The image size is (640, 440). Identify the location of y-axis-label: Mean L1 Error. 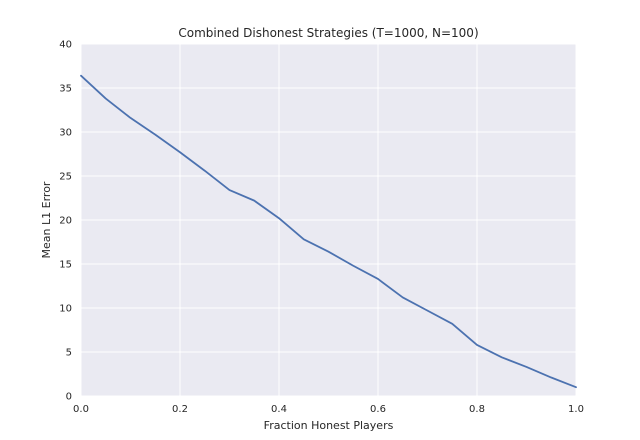
(46, 219).